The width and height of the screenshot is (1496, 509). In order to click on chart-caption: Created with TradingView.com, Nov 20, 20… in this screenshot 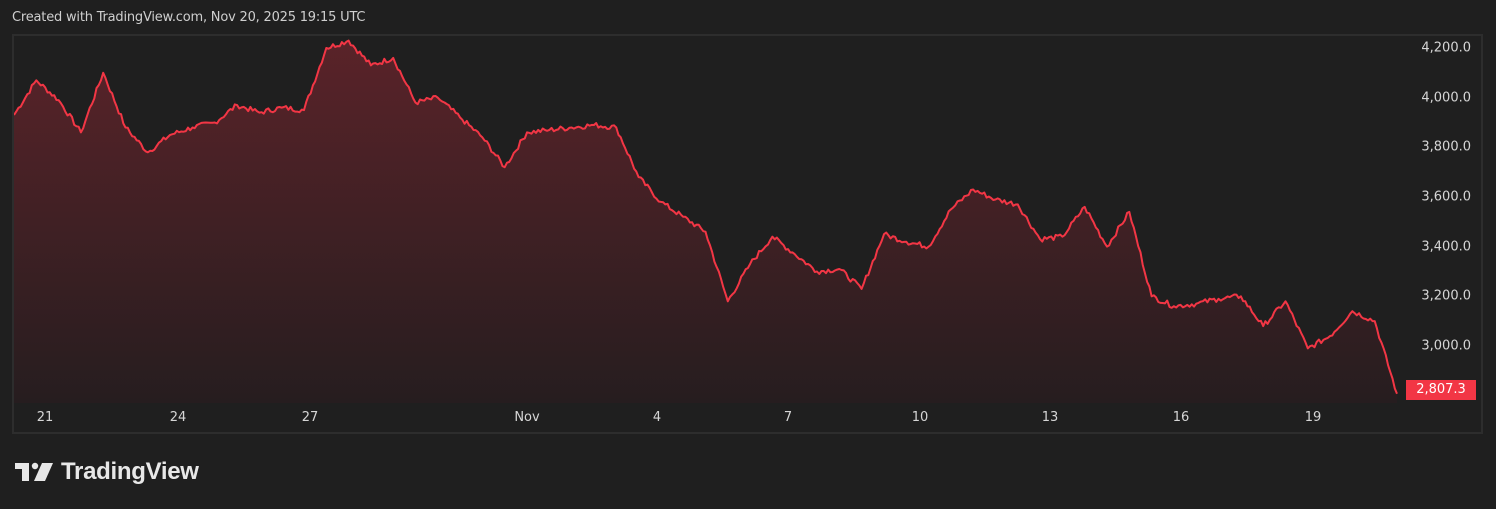, I will do `click(189, 17)`.